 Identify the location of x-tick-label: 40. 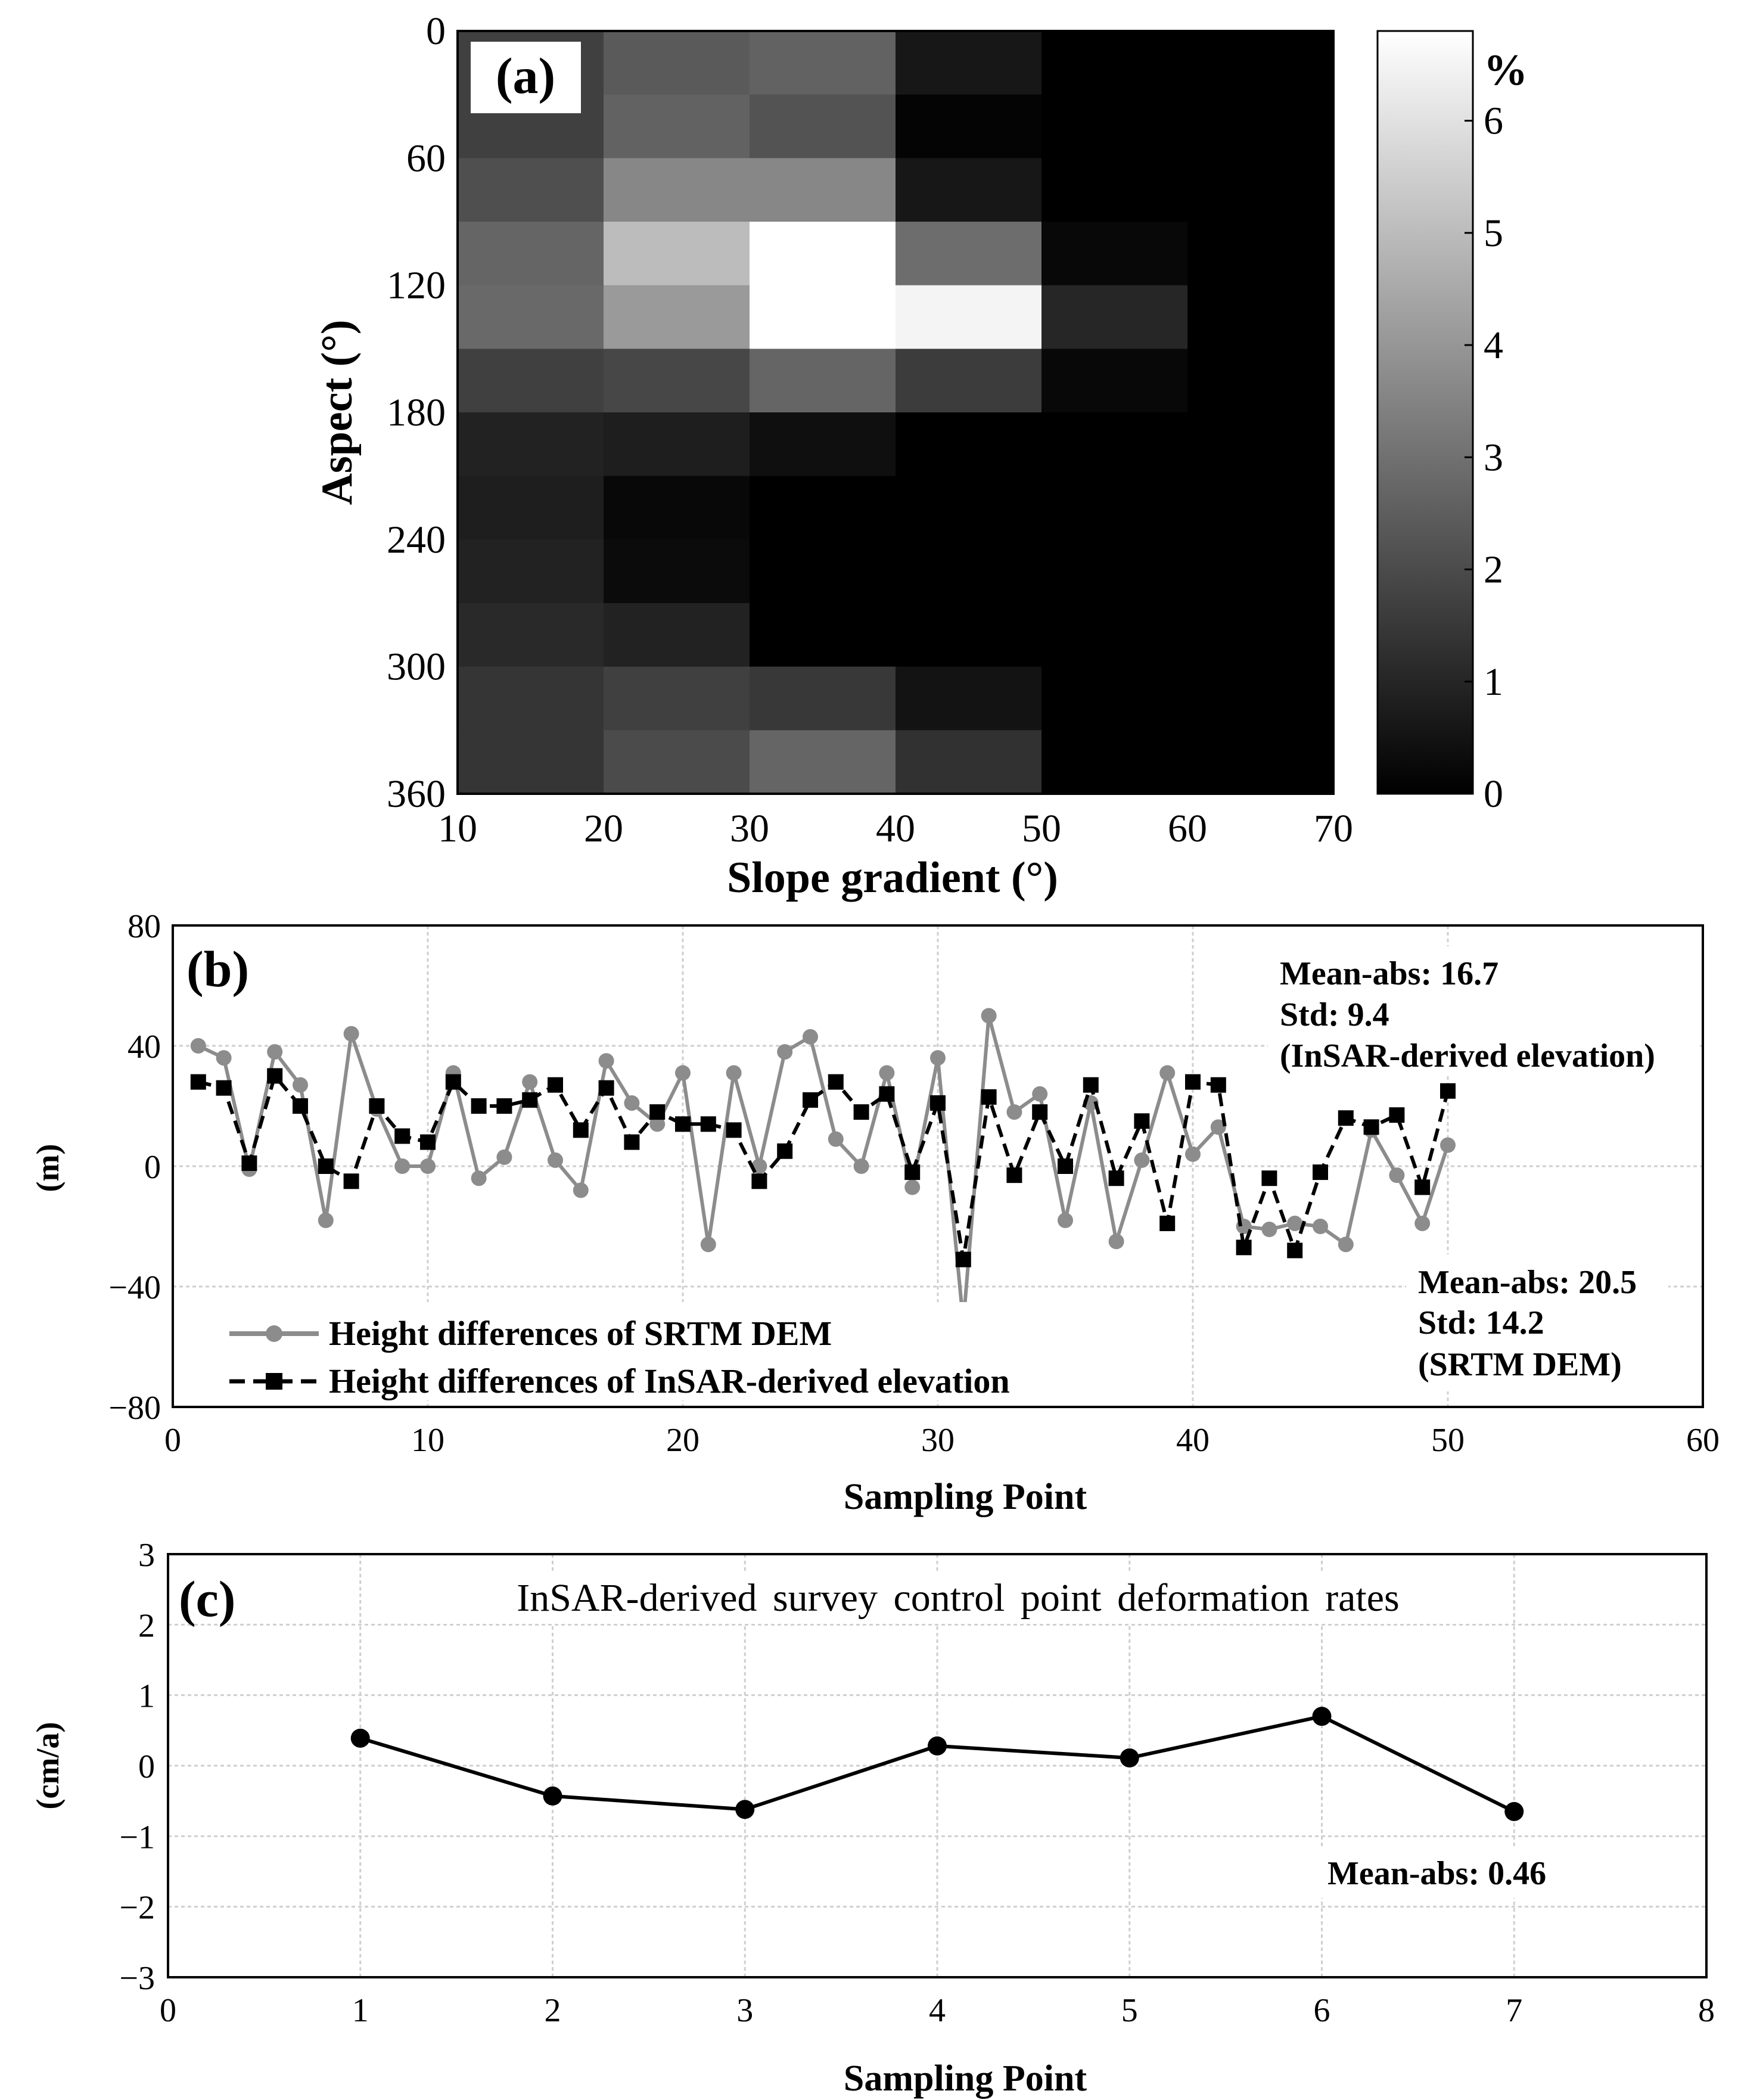
(1193, 1440).